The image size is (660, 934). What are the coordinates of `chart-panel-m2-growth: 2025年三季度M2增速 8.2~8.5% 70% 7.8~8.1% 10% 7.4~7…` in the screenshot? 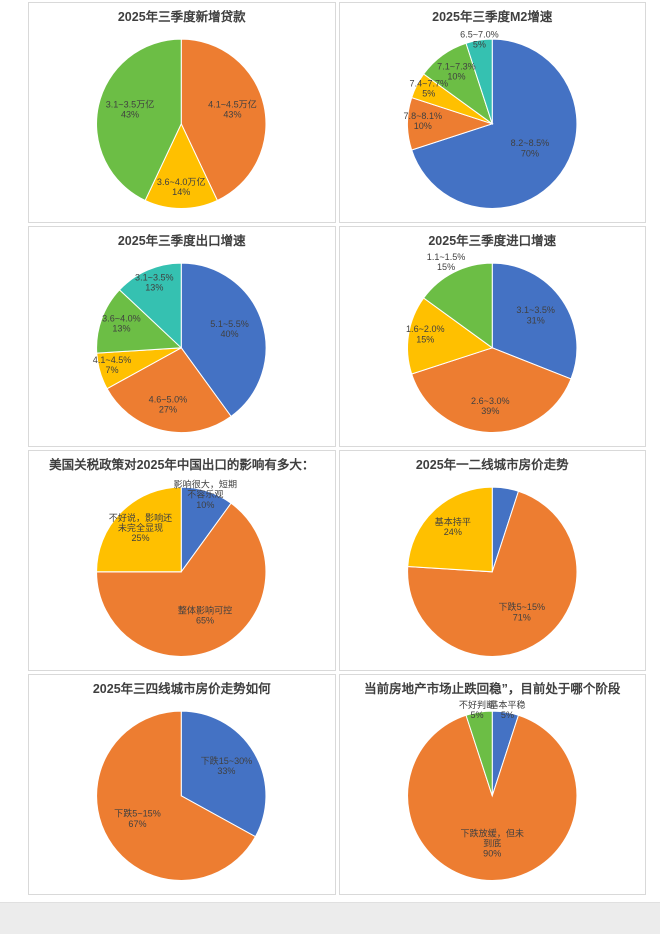 It's located at (492, 112).